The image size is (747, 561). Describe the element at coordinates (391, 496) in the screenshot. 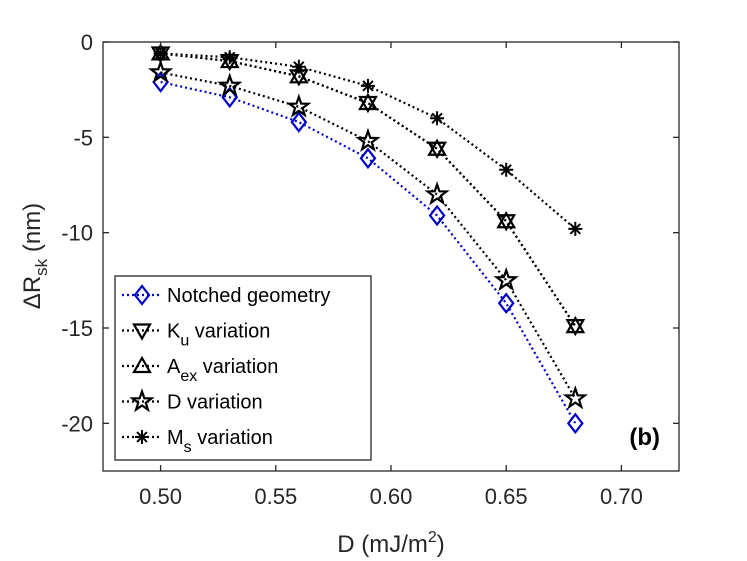

I see `x-tick-label: 0.60` at that location.